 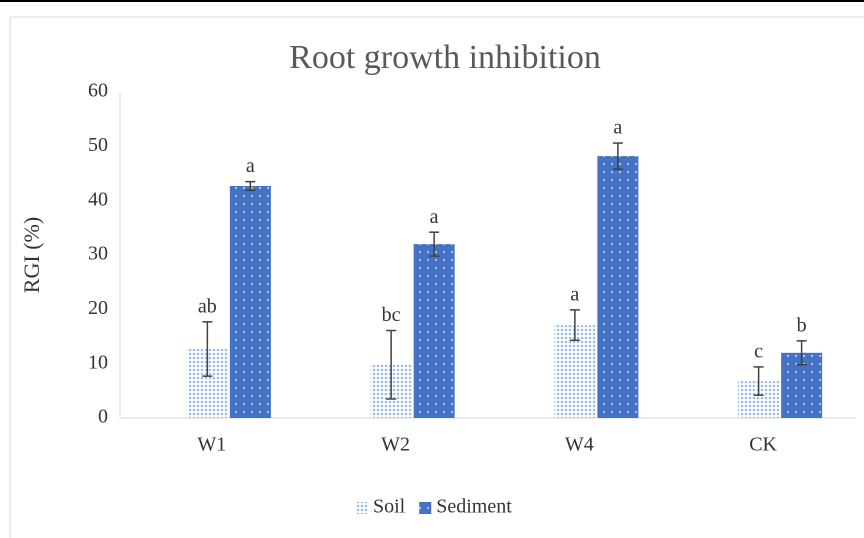 What do you see at coordinates (98, 362) in the screenshot?
I see `y-tick-label: 10` at bounding box center [98, 362].